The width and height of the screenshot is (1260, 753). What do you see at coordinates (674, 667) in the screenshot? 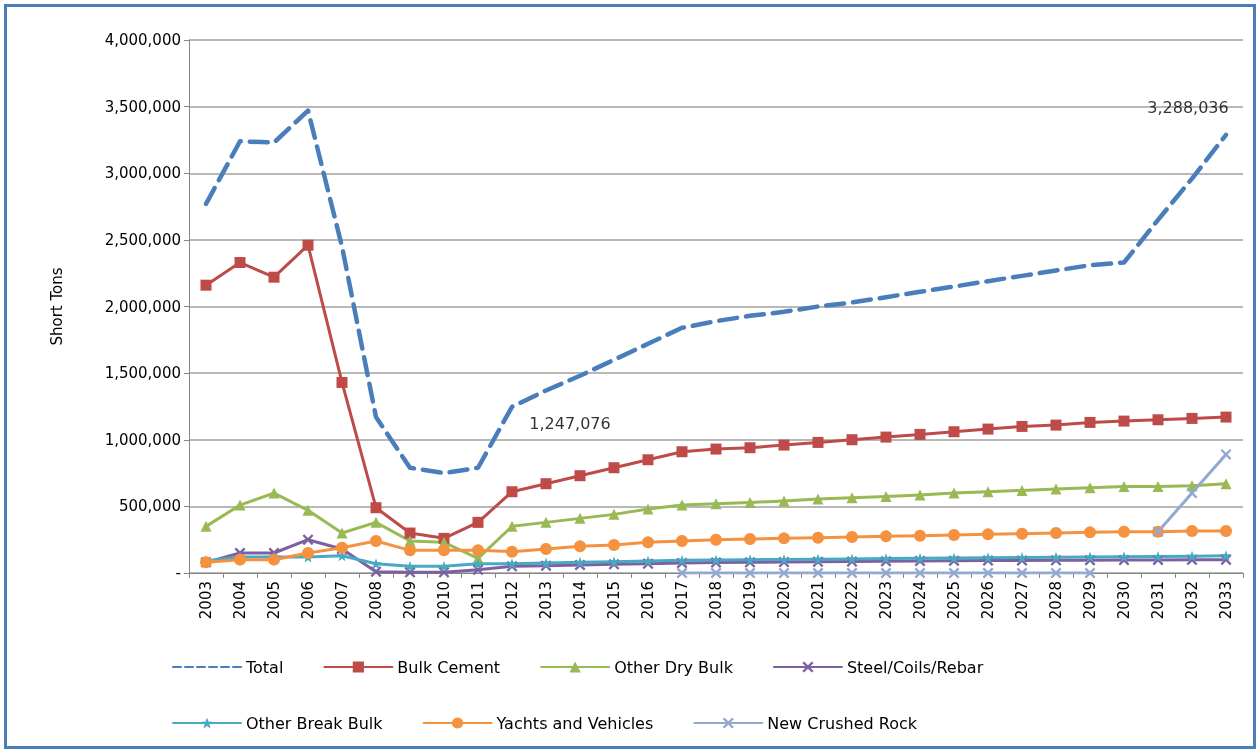
I see `legend-label: Other Dry Bulk` at bounding box center [674, 667].